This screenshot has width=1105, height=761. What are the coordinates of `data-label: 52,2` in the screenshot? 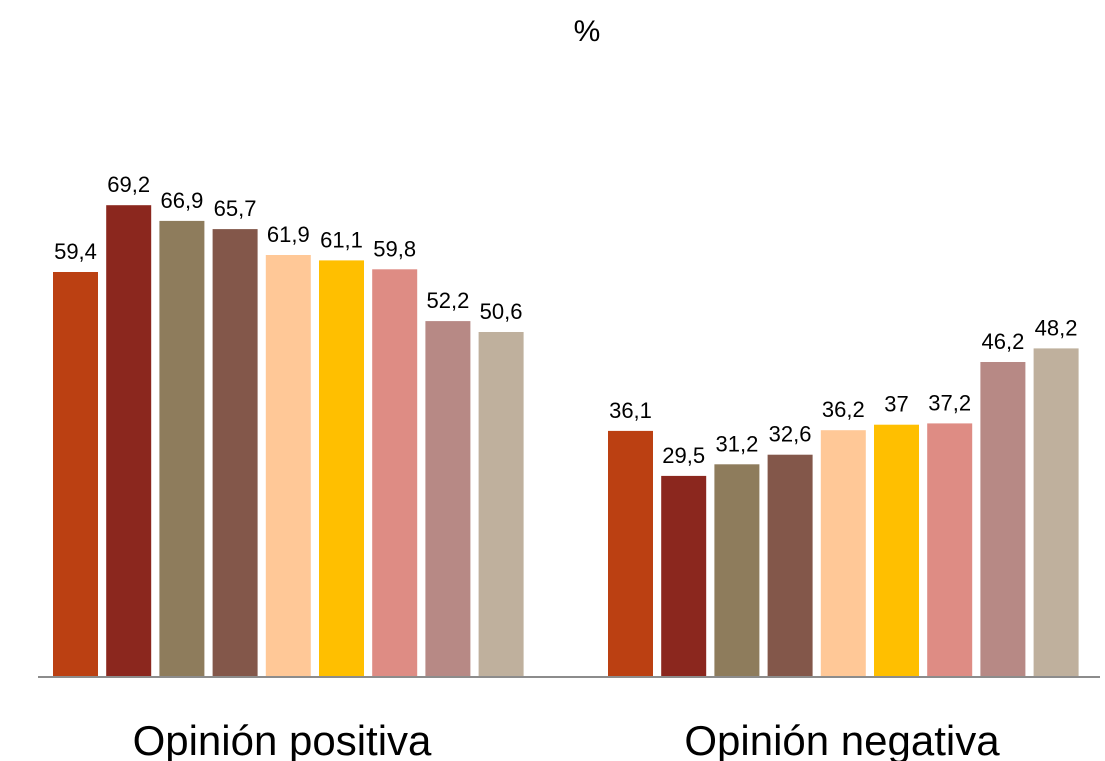 It's located at (447, 300).